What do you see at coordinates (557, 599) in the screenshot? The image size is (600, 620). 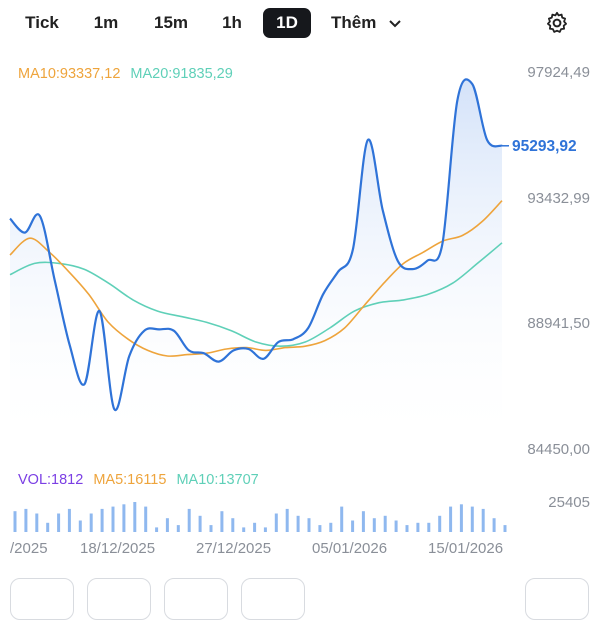 I see `tool-button-fullscreen` at bounding box center [557, 599].